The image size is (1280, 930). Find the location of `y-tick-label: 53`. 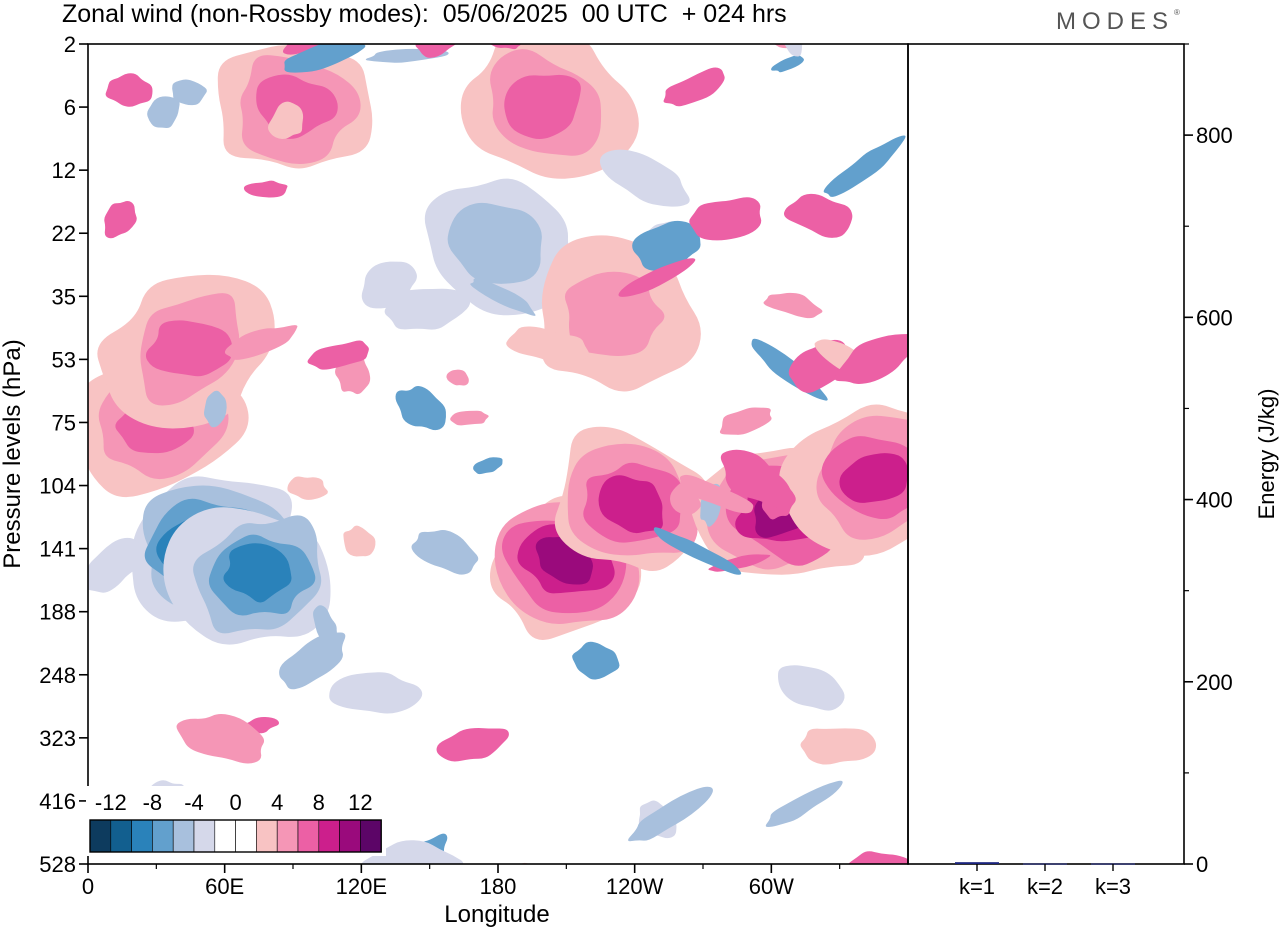

y-tick-label: 53 is located at coordinates (64, 359).